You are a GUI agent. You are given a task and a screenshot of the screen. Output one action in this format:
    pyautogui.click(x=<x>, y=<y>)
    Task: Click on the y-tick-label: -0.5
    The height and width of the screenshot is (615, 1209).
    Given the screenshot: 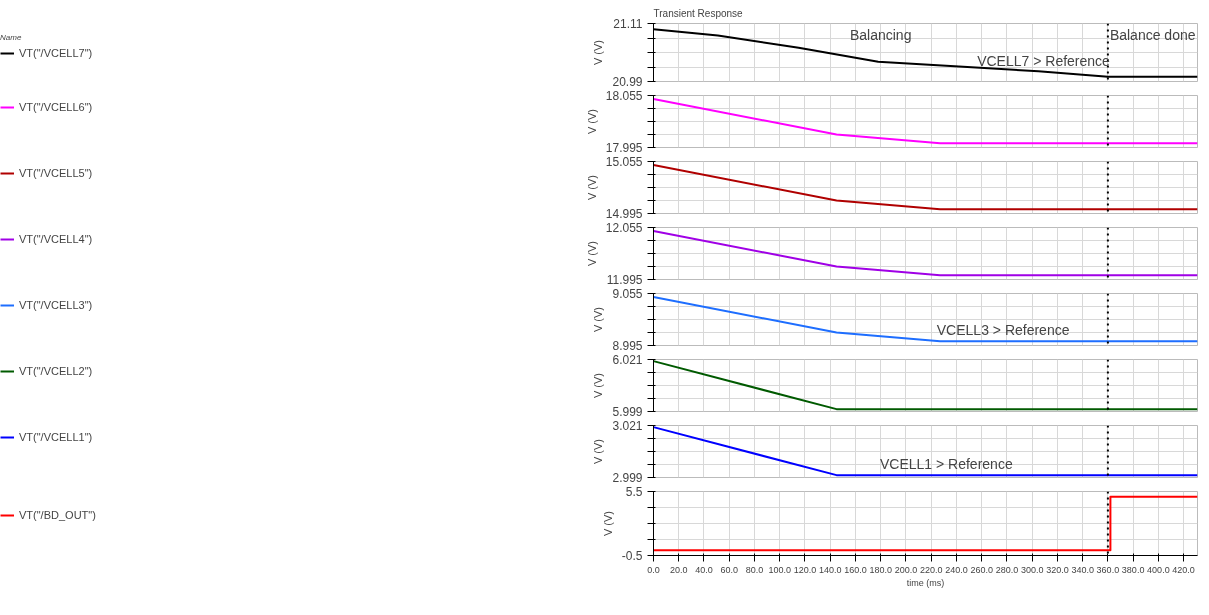 What is the action you would take?
    pyautogui.click(x=632, y=556)
    